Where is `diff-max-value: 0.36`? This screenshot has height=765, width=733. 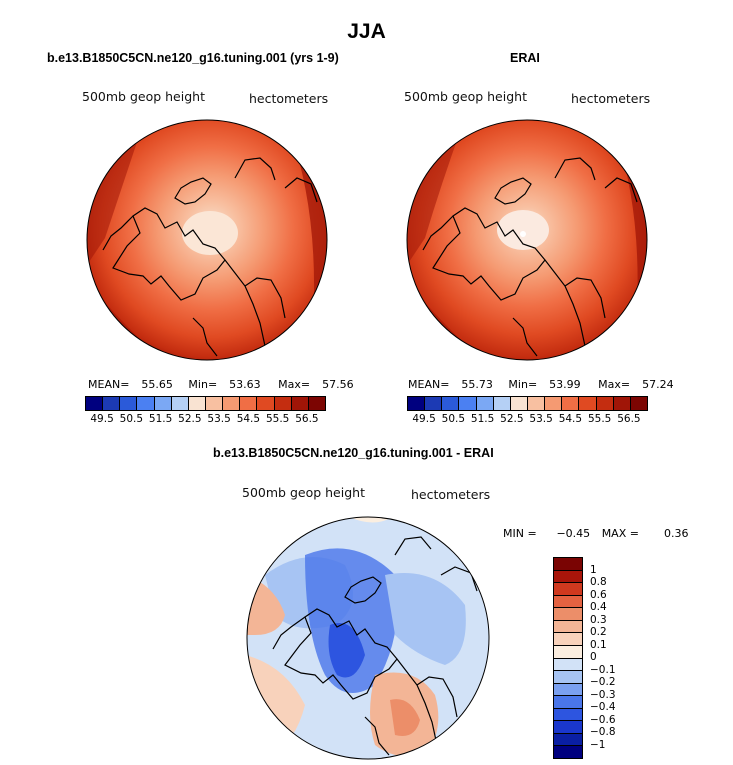
diff-max-value: 0.36 is located at coordinates (676, 533).